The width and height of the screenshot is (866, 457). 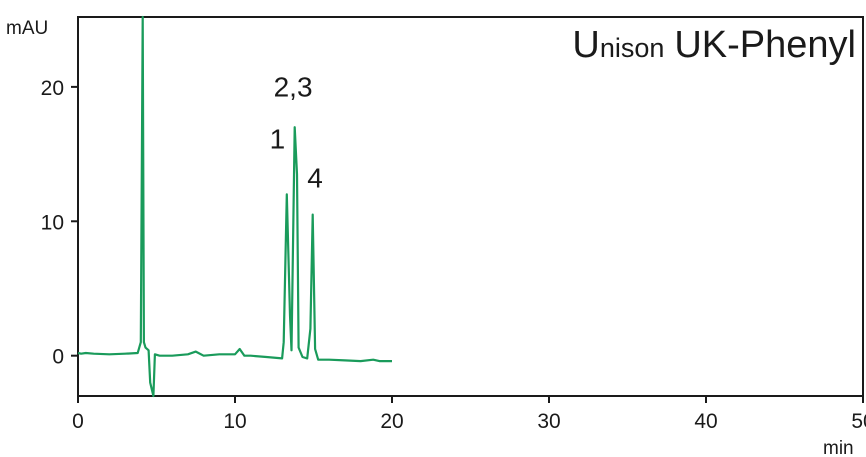 I want to click on x-tick-label: 10, so click(x=234, y=421).